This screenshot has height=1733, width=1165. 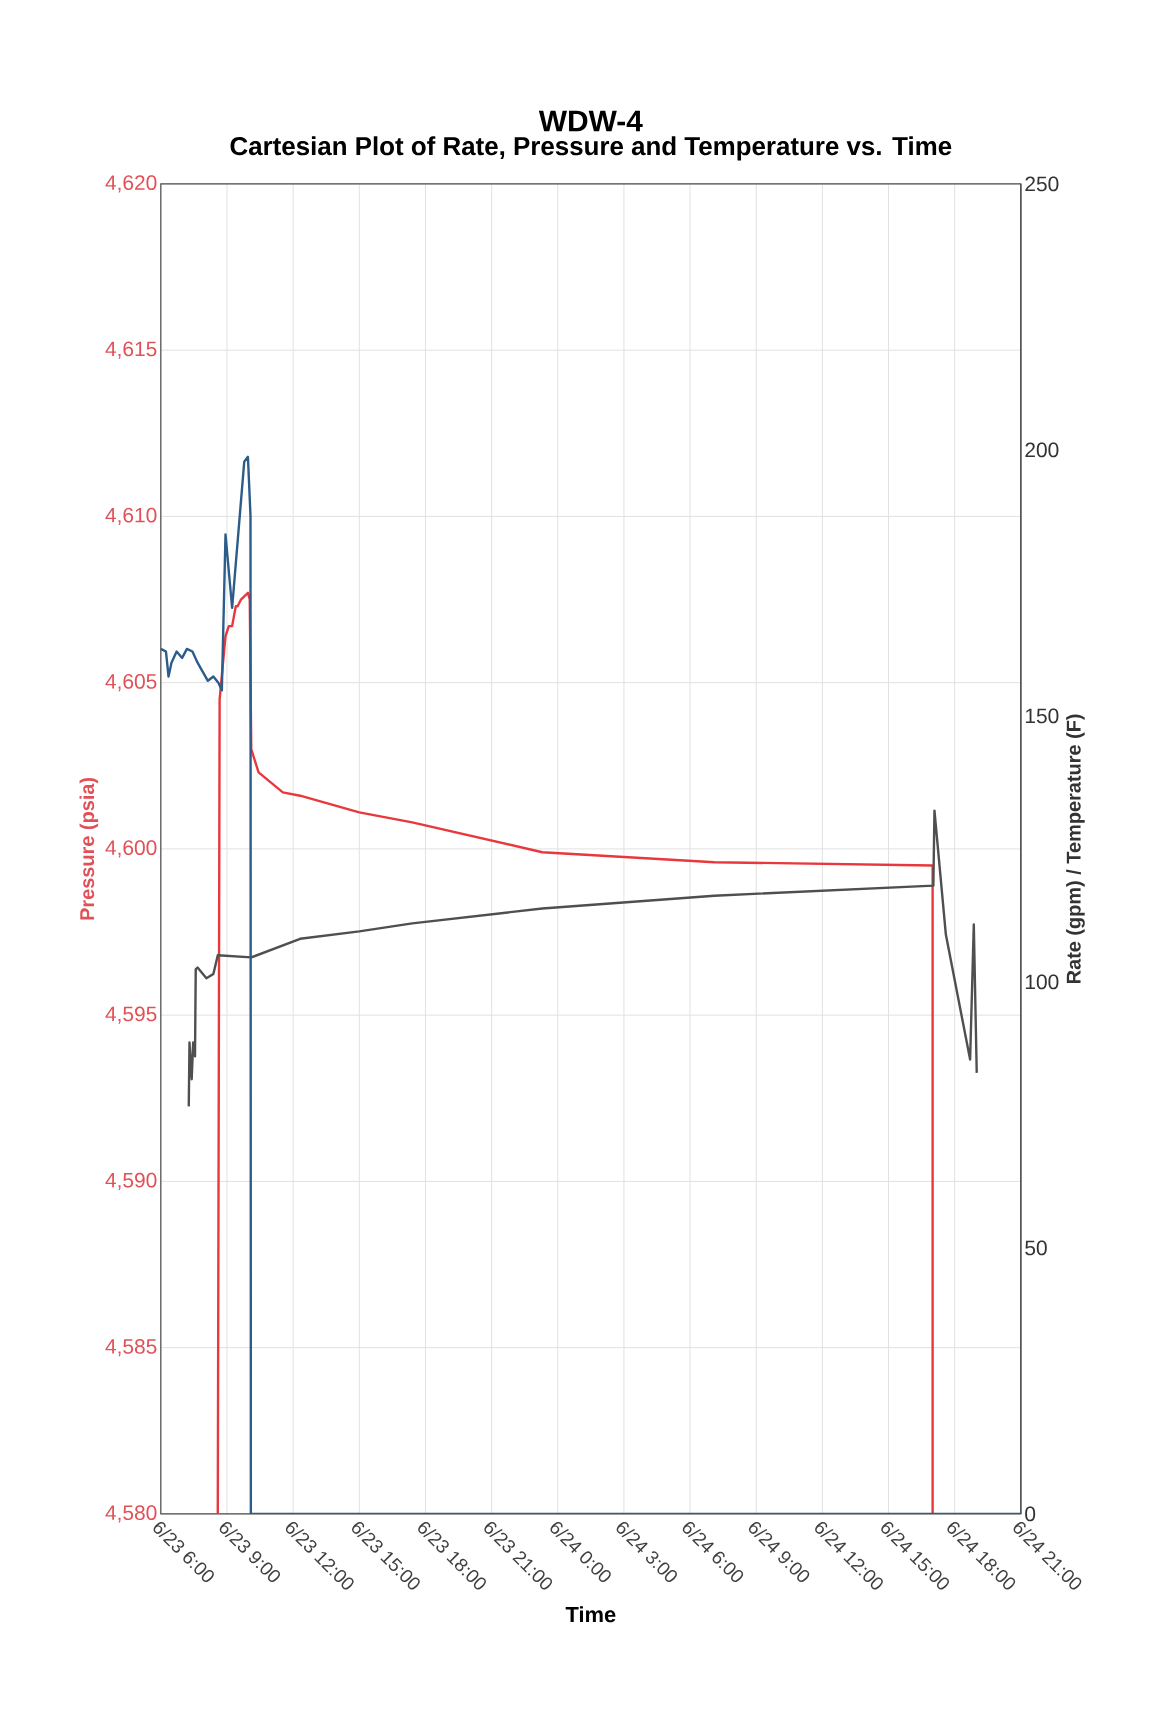 What do you see at coordinates (713, 1552) in the screenshot?
I see `x-tick-label: 6/24 6:00` at bounding box center [713, 1552].